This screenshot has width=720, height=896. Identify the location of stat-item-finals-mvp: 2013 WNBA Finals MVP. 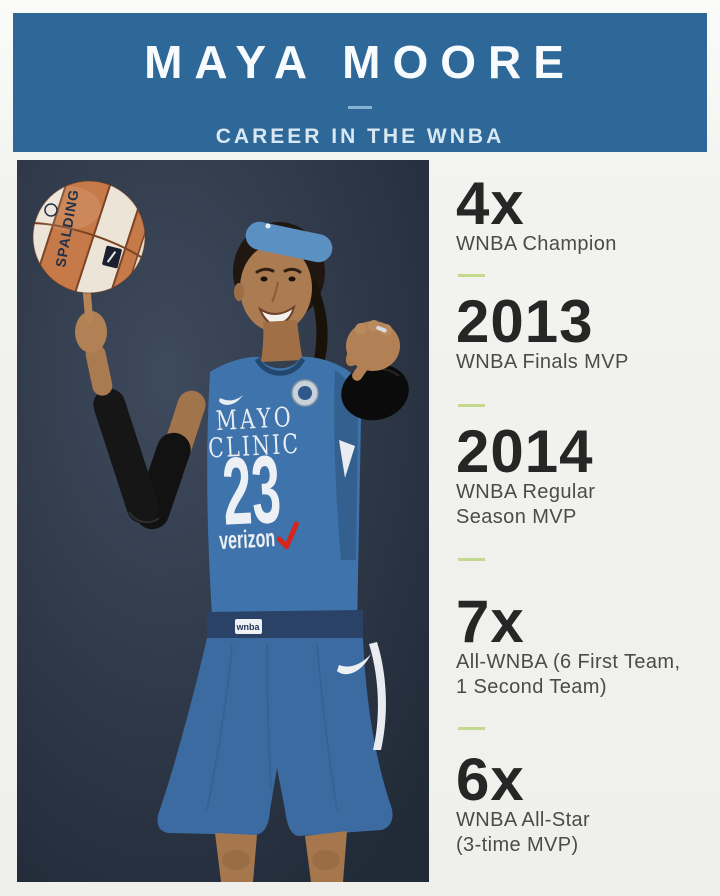
(542, 333).